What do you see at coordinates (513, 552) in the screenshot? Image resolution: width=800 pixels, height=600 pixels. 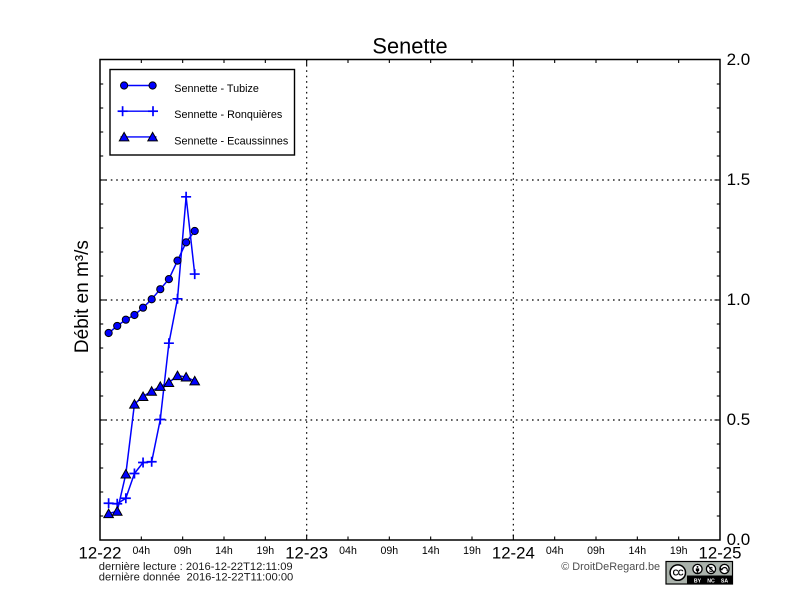 I see `svg-text: 12-24` at bounding box center [513, 552].